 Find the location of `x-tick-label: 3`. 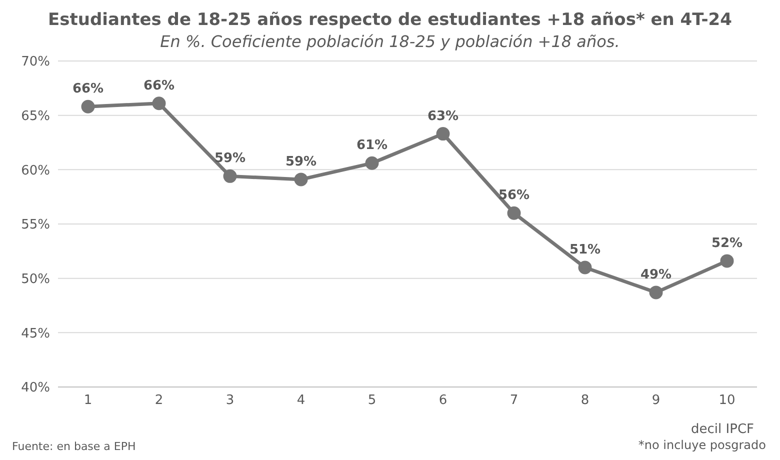

x-tick-label: 3 is located at coordinates (230, 400).